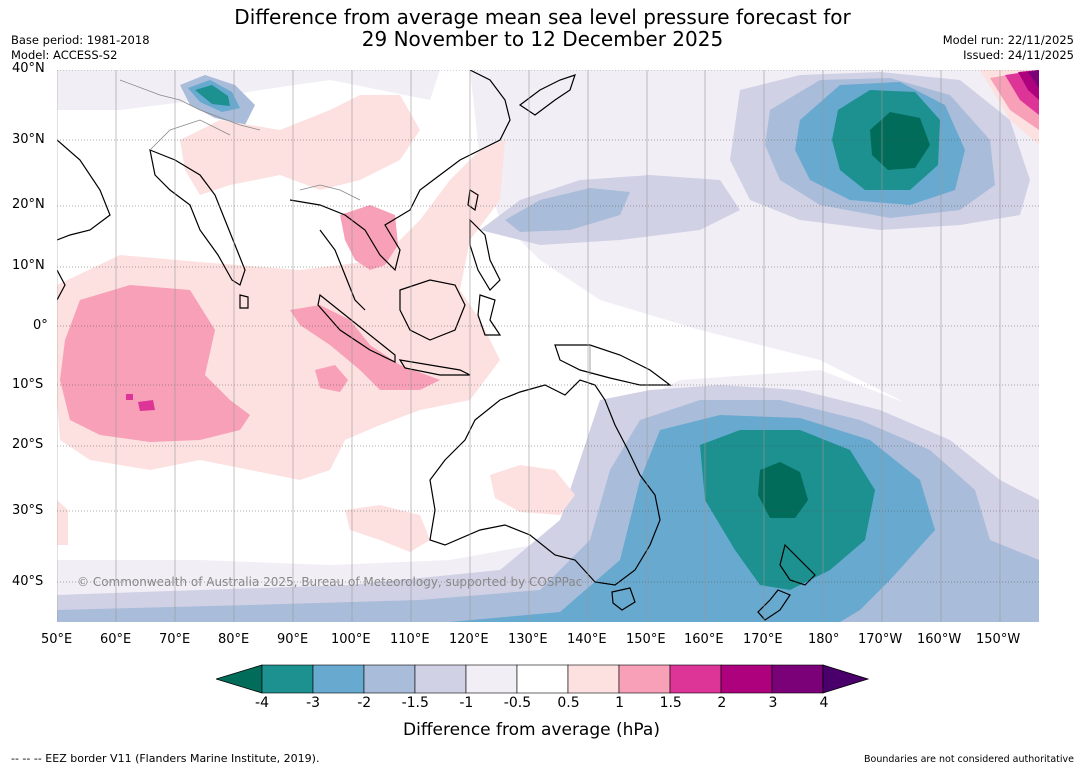  What do you see at coordinates (547, 95) in the screenshot?
I see `coast-japan` at bounding box center [547, 95].